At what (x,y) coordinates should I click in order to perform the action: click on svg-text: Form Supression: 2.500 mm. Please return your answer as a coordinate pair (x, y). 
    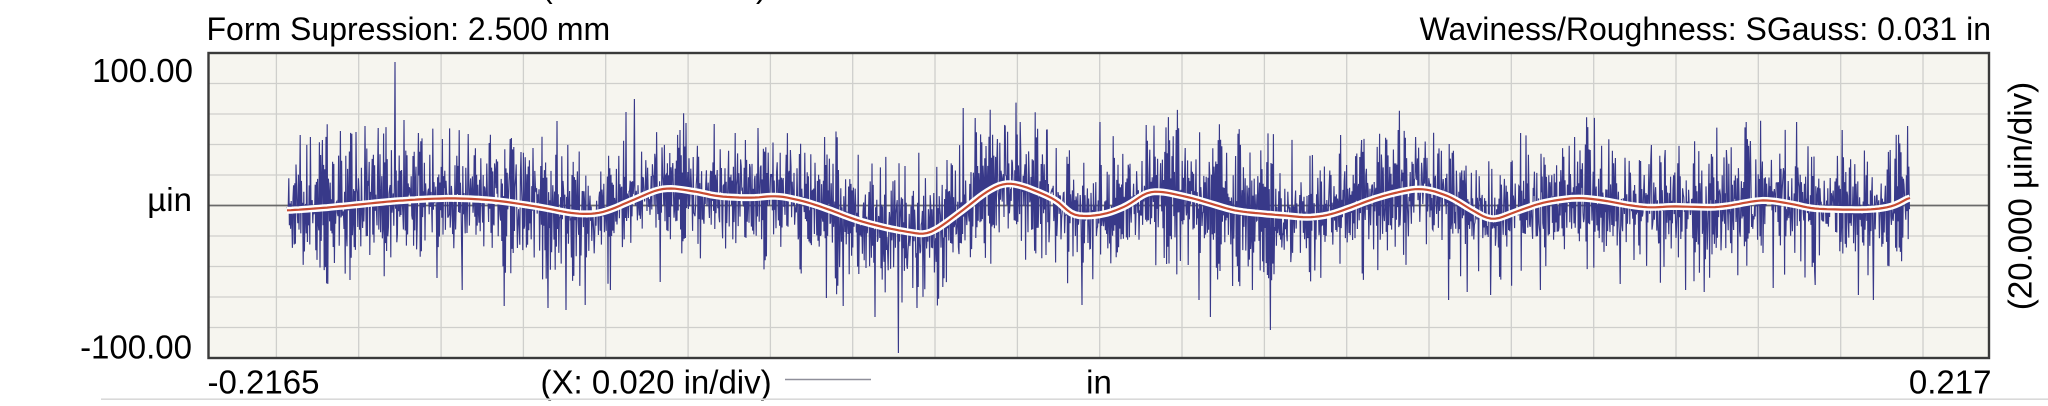
    Looking at the image, I should click on (409, 29).